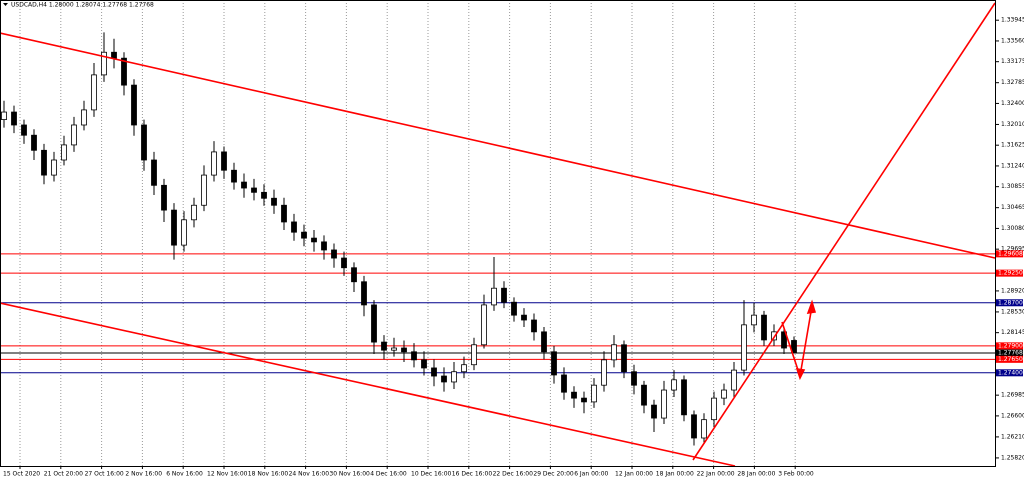  I want to click on y-tick-label: 1.26210, so click(1012, 436).